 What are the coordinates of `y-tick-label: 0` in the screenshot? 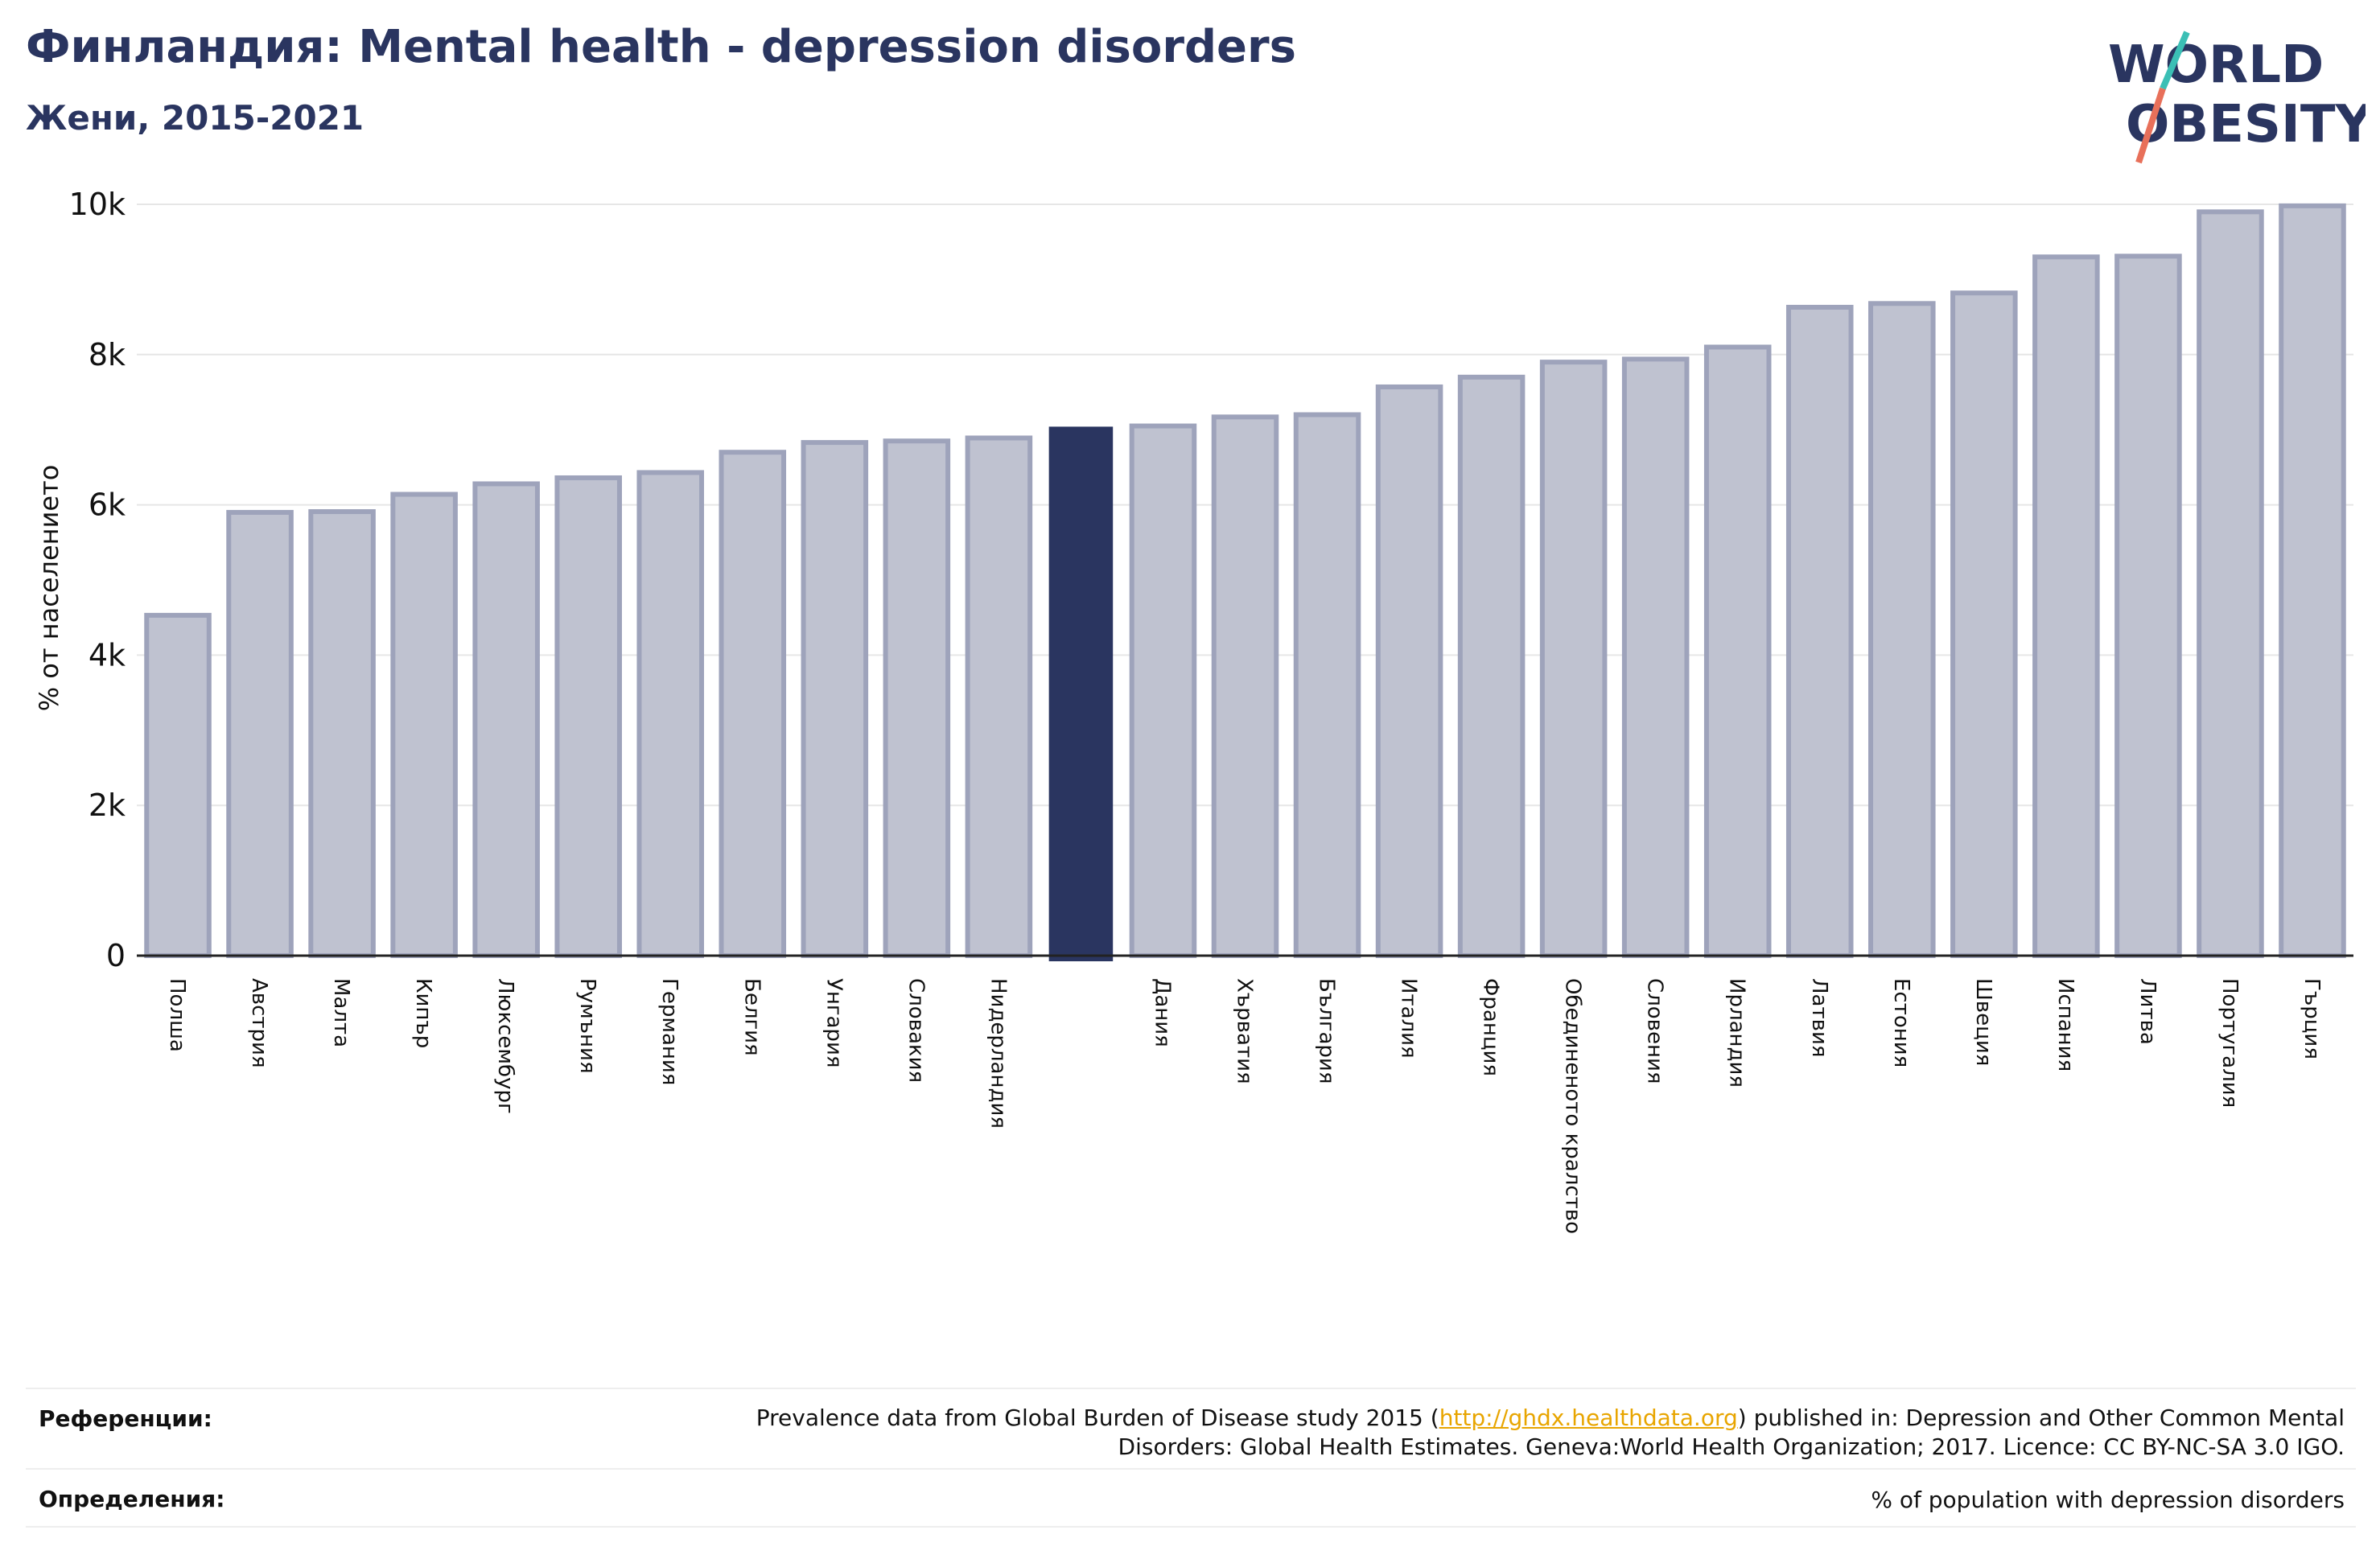 It's located at (116, 956).